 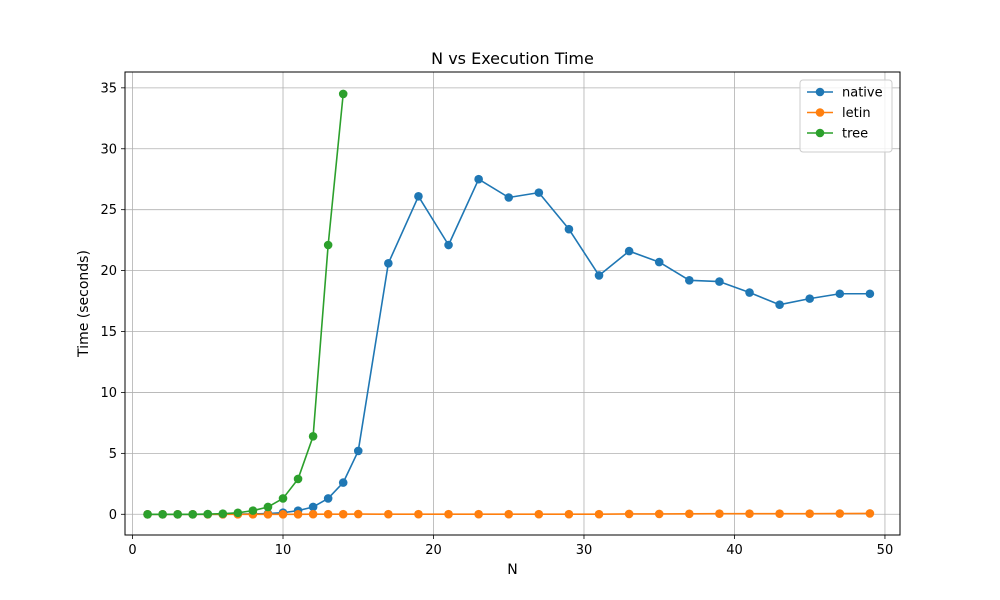 What do you see at coordinates (113, 454) in the screenshot?
I see `y-tick-label: 5` at bounding box center [113, 454].